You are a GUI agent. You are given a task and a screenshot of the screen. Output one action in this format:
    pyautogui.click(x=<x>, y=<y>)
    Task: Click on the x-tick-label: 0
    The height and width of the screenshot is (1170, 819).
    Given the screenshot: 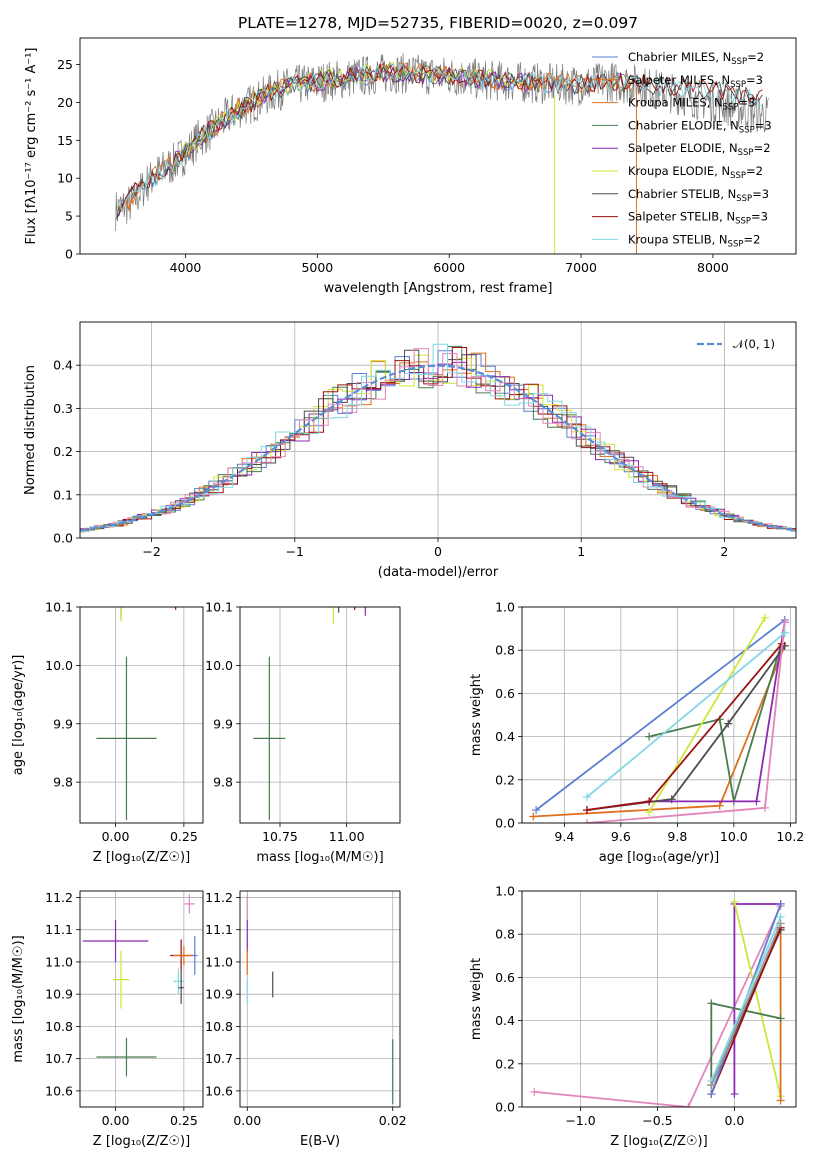 What is the action you would take?
    pyautogui.click(x=438, y=551)
    